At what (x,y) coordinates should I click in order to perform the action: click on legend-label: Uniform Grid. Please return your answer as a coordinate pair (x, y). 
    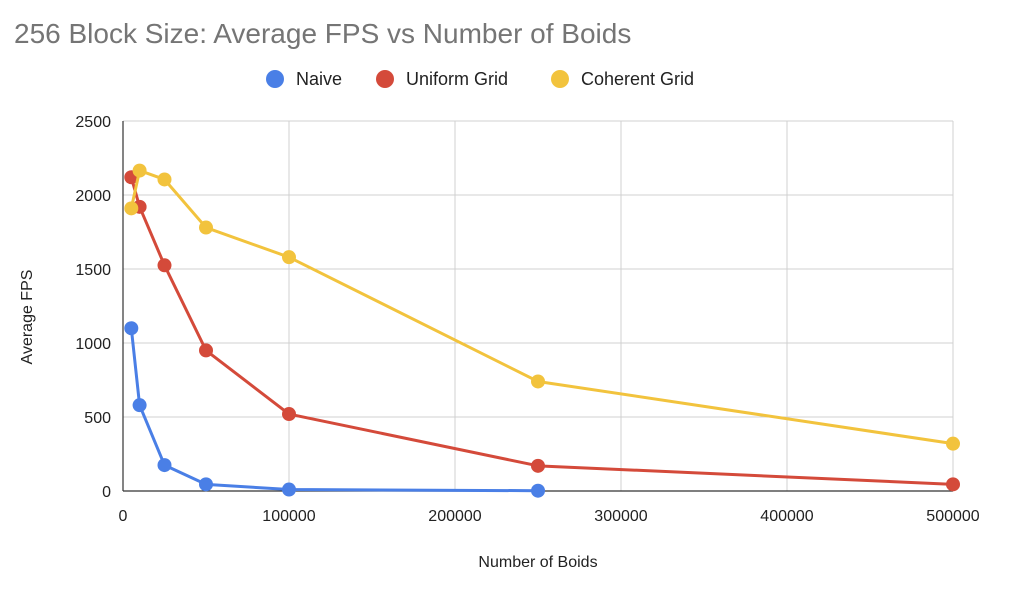
    Looking at the image, I should click on (457, 79).